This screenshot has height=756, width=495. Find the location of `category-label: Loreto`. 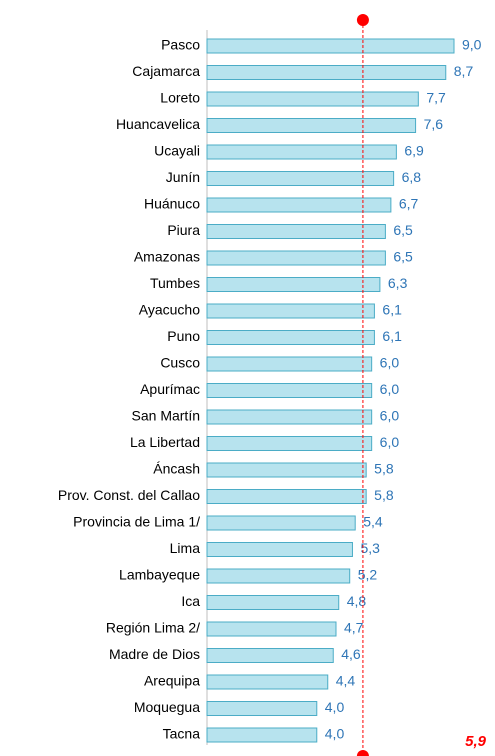

category-label: Loreto is located at coordinates (180, 98).